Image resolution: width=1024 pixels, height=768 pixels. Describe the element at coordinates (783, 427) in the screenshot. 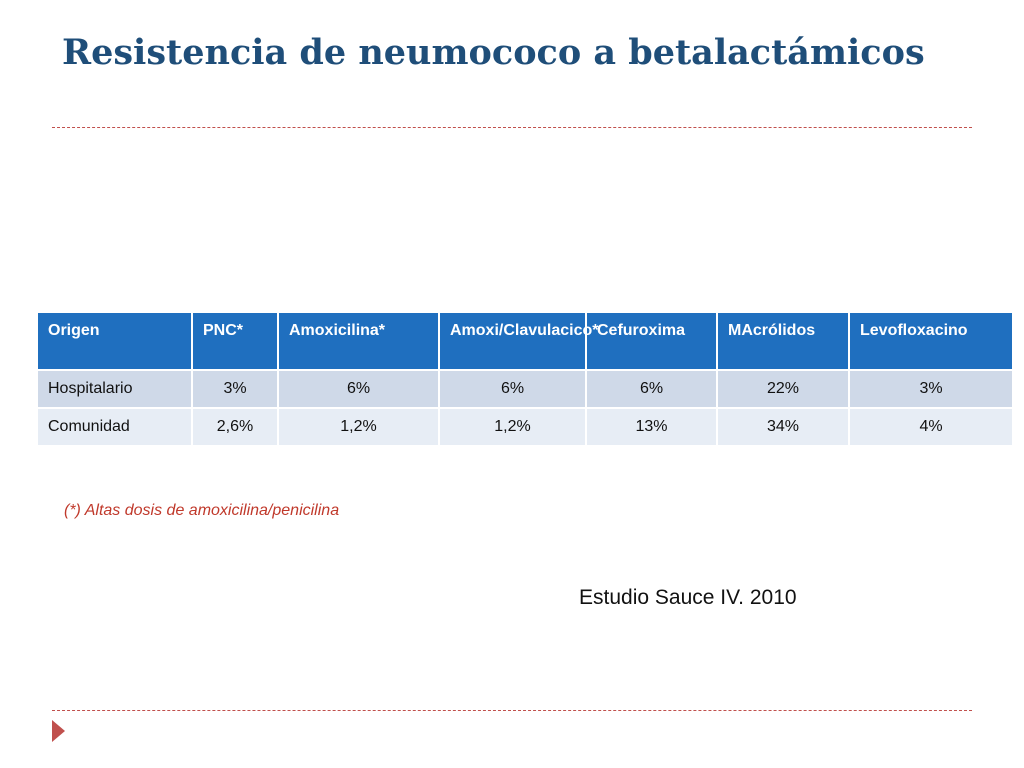

I see `table-cell: 34%` at that location.